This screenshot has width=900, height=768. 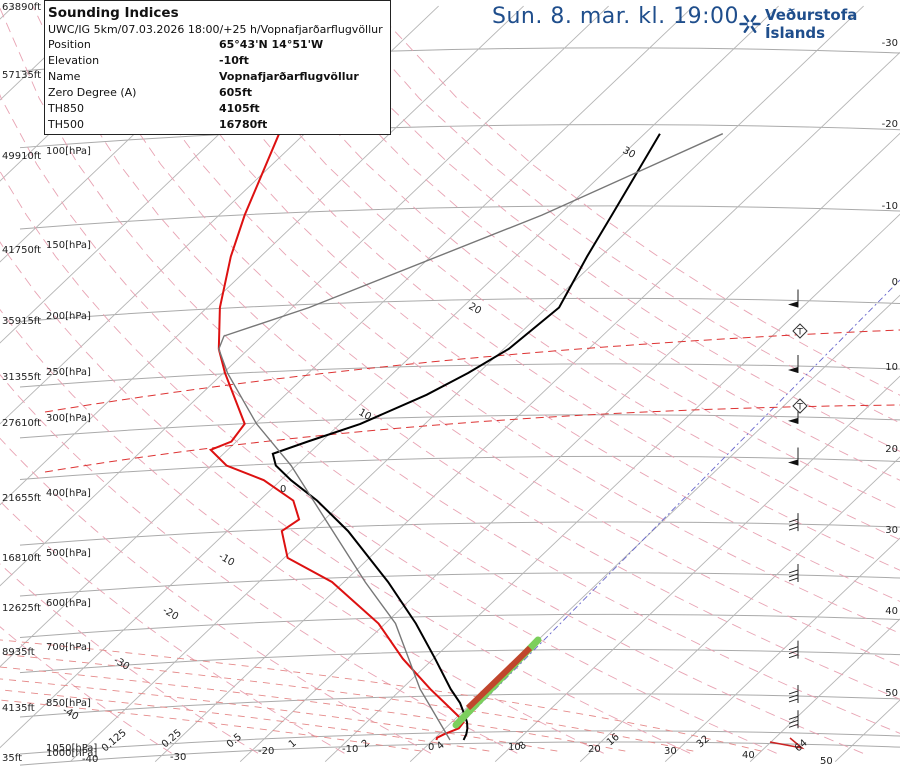 I want to click on dry-adiabat-line, so click(x=172, y=627).